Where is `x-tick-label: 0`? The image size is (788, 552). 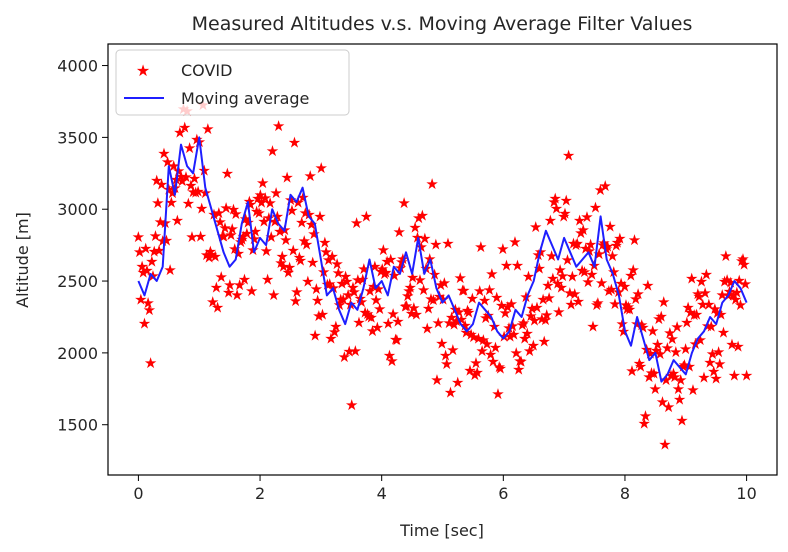
x-tick-label: 0 is located at coordinates (138, 493).